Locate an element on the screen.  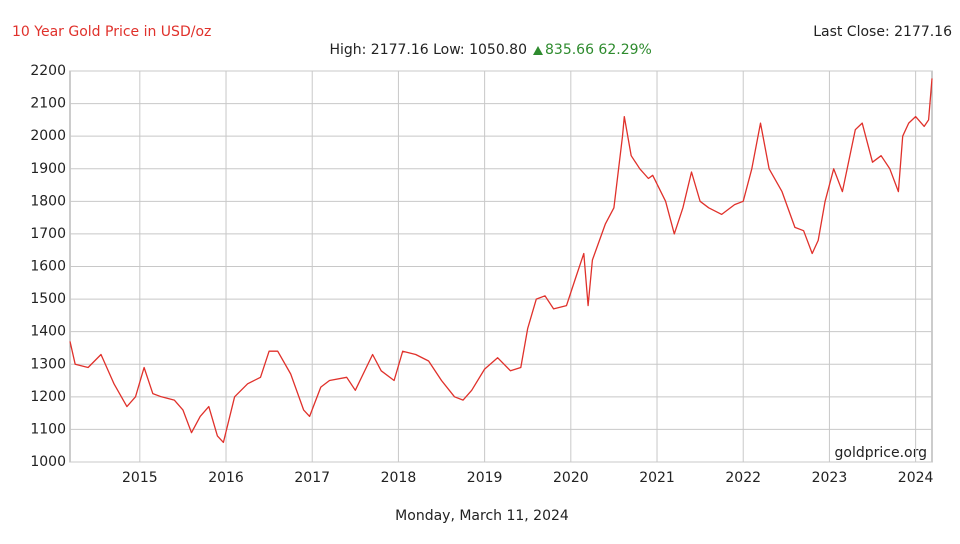
y-tick-label: 1300 is located at coordinates (48, 364).